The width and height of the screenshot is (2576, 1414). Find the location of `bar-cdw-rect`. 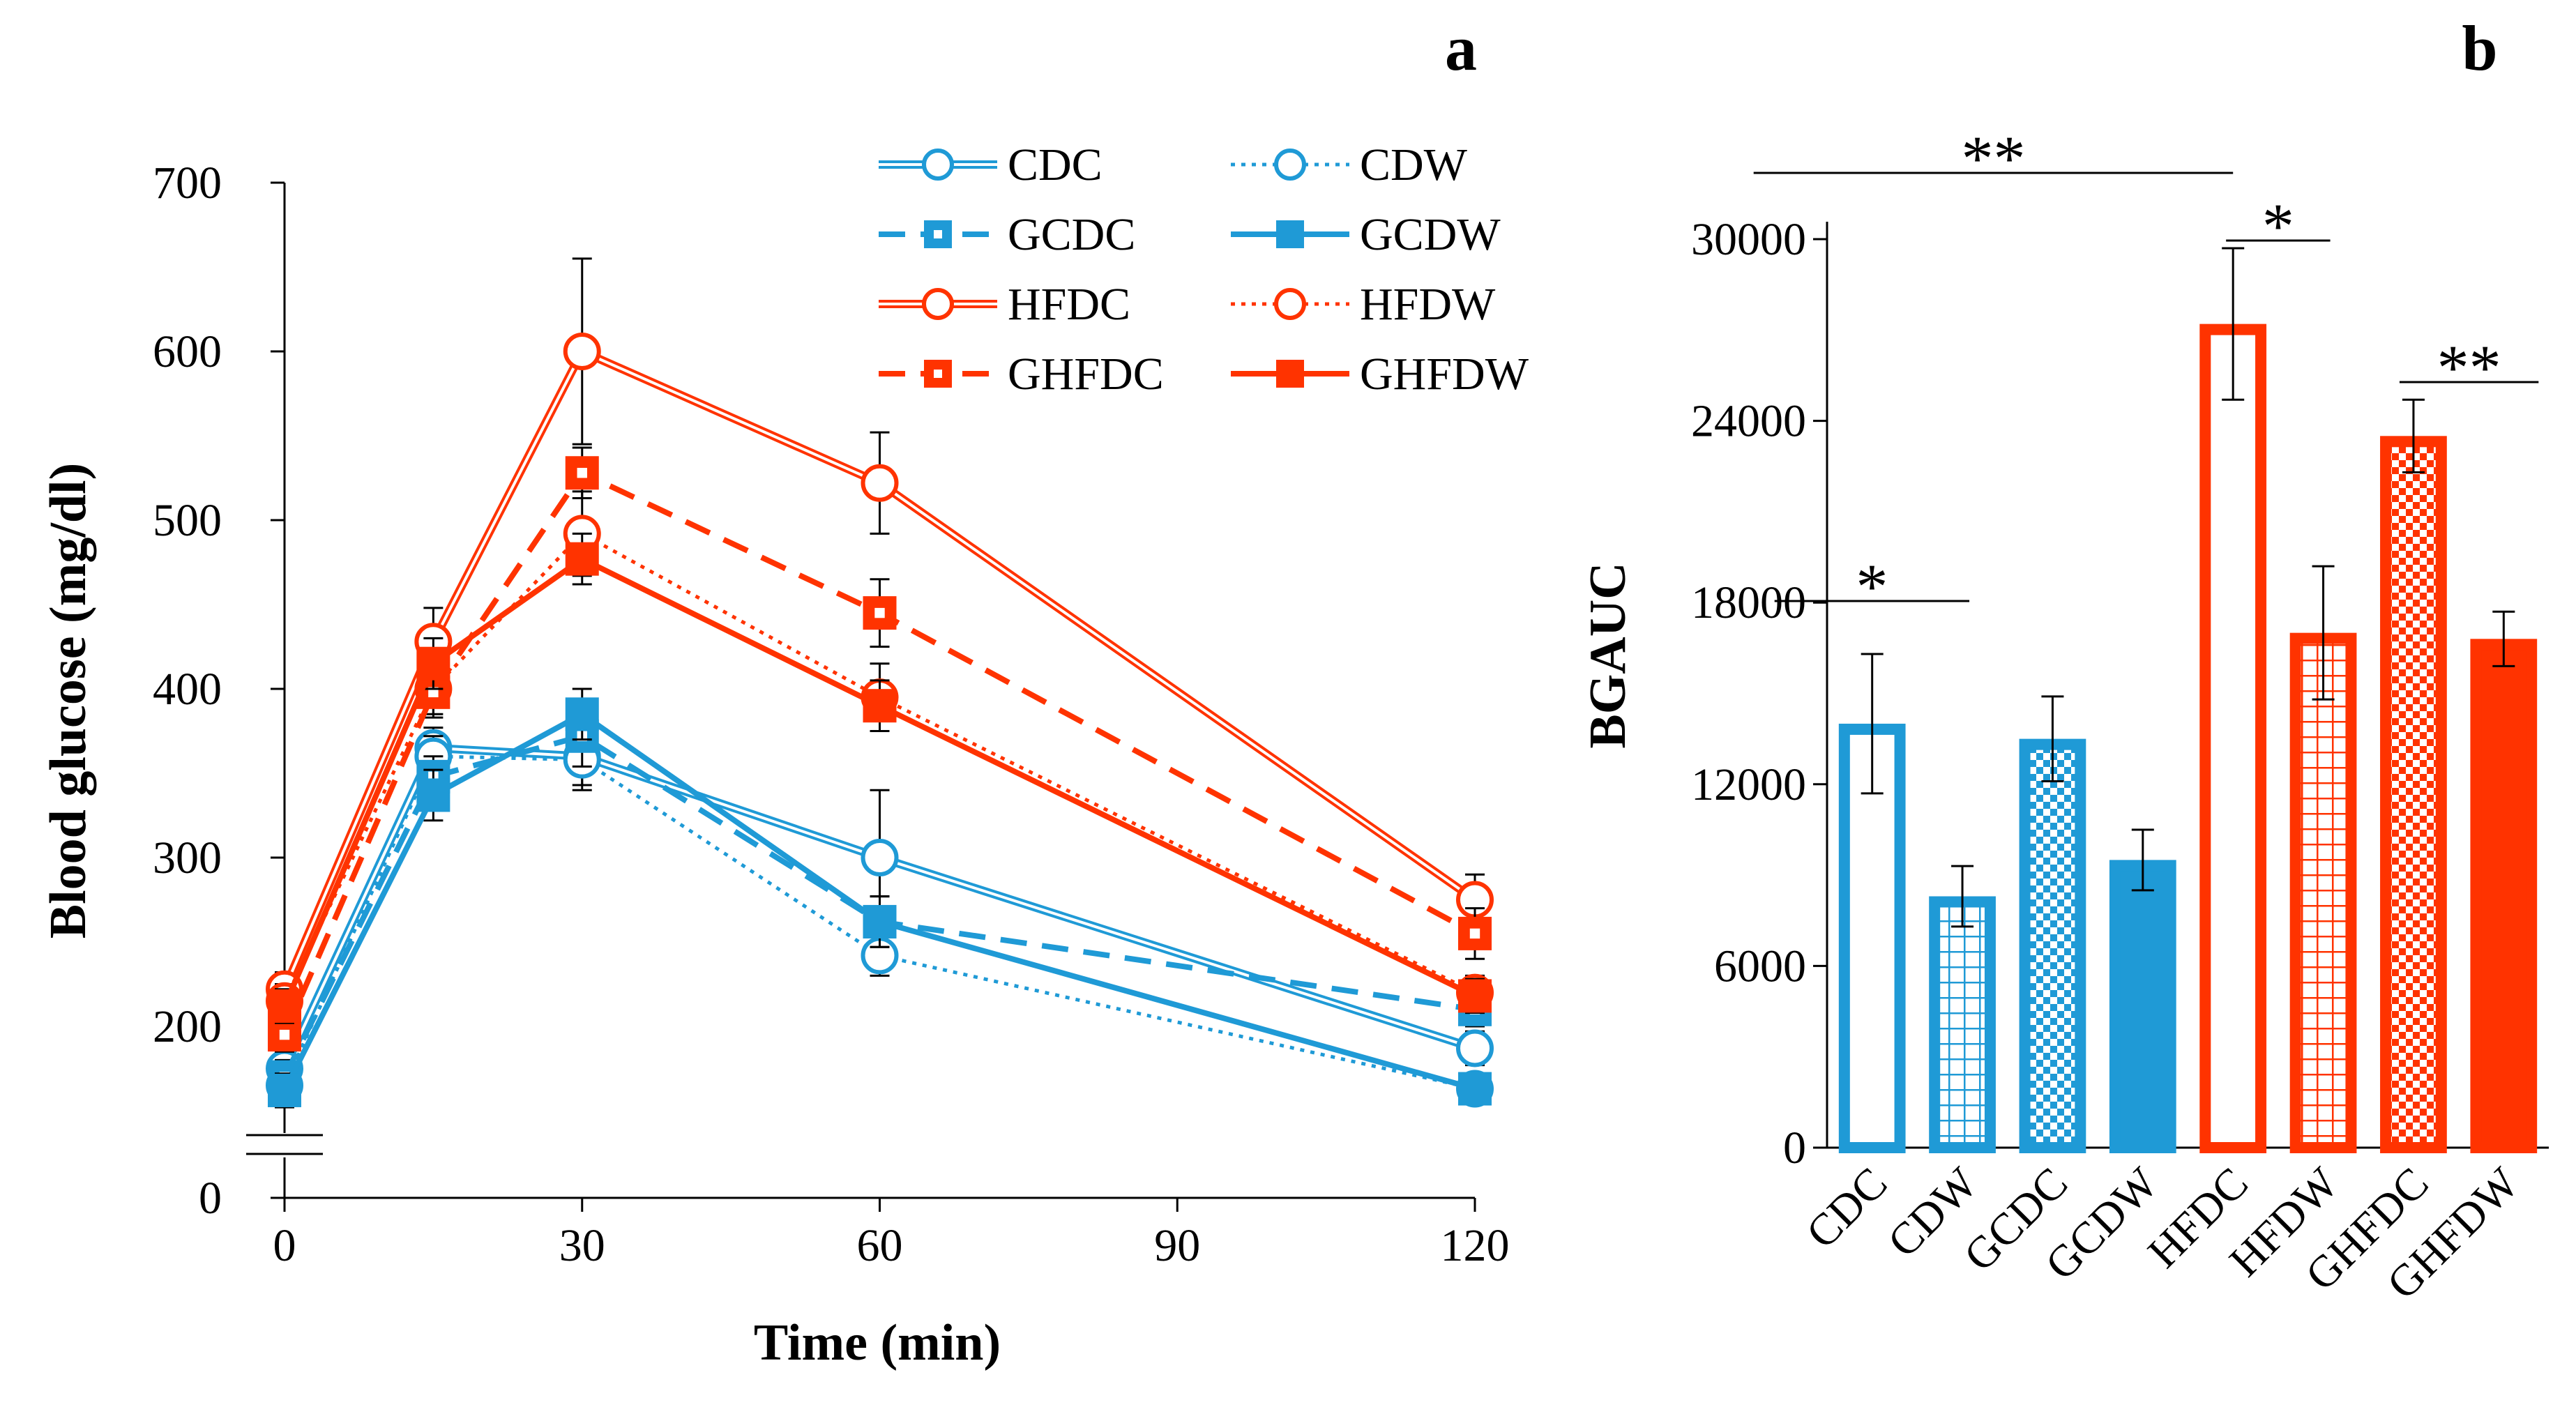

bar-cdw-rect is located at coordinates (1962, 1024).